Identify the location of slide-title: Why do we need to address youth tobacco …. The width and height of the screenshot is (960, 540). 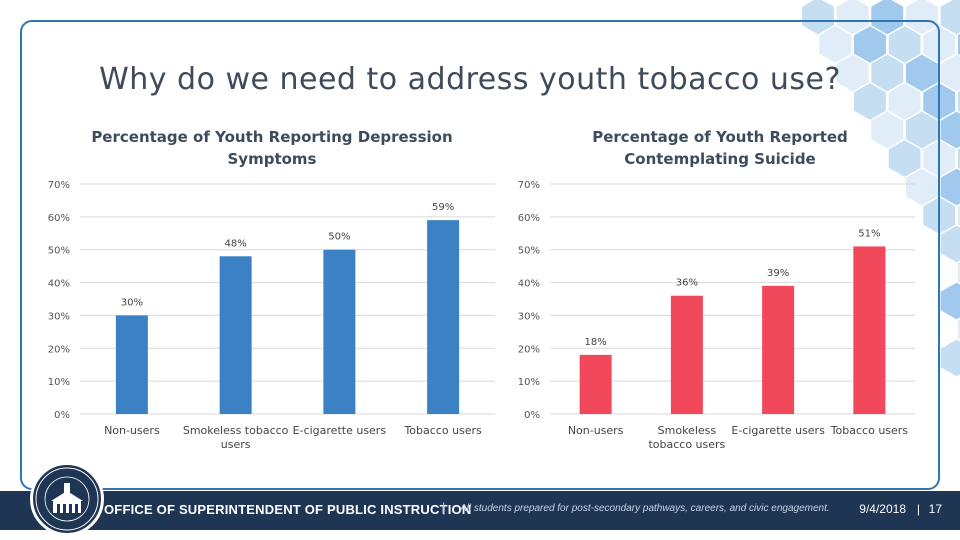
(470, 79).